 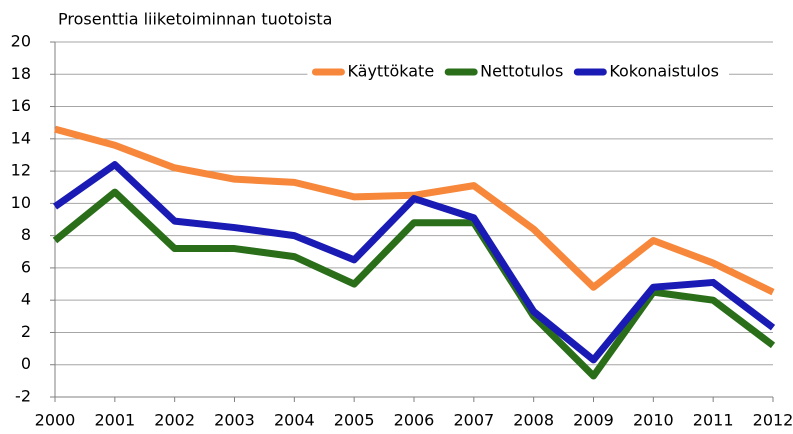 What do you see at coordinates (26, 363) in the screenshot?
I see `y-tick-label: 0` at bounding box center [26, 363].